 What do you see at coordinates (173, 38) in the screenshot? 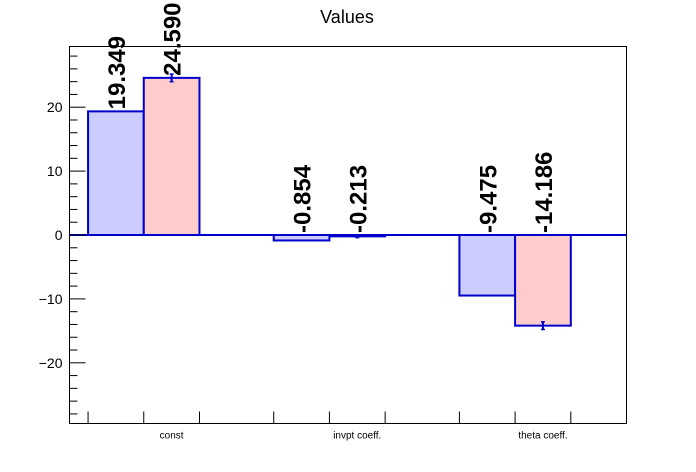
I see `data-label: 24.590` at bounding box center [173, 38].